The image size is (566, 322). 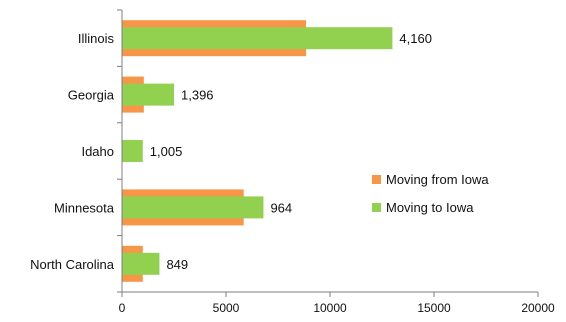 What do you see at coordinates (96, 38) in the screenshot?
I see `category-label: Illinois` at bounding box center [96, 38].